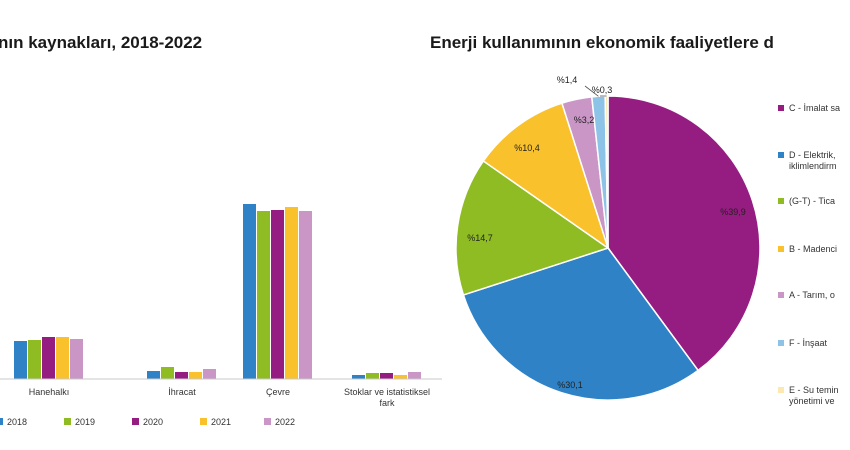 This screenshot has width=850, height=450. I want to click on pie-legend-item: D - Elektrik,iklimlendirm, so click(807, 160).